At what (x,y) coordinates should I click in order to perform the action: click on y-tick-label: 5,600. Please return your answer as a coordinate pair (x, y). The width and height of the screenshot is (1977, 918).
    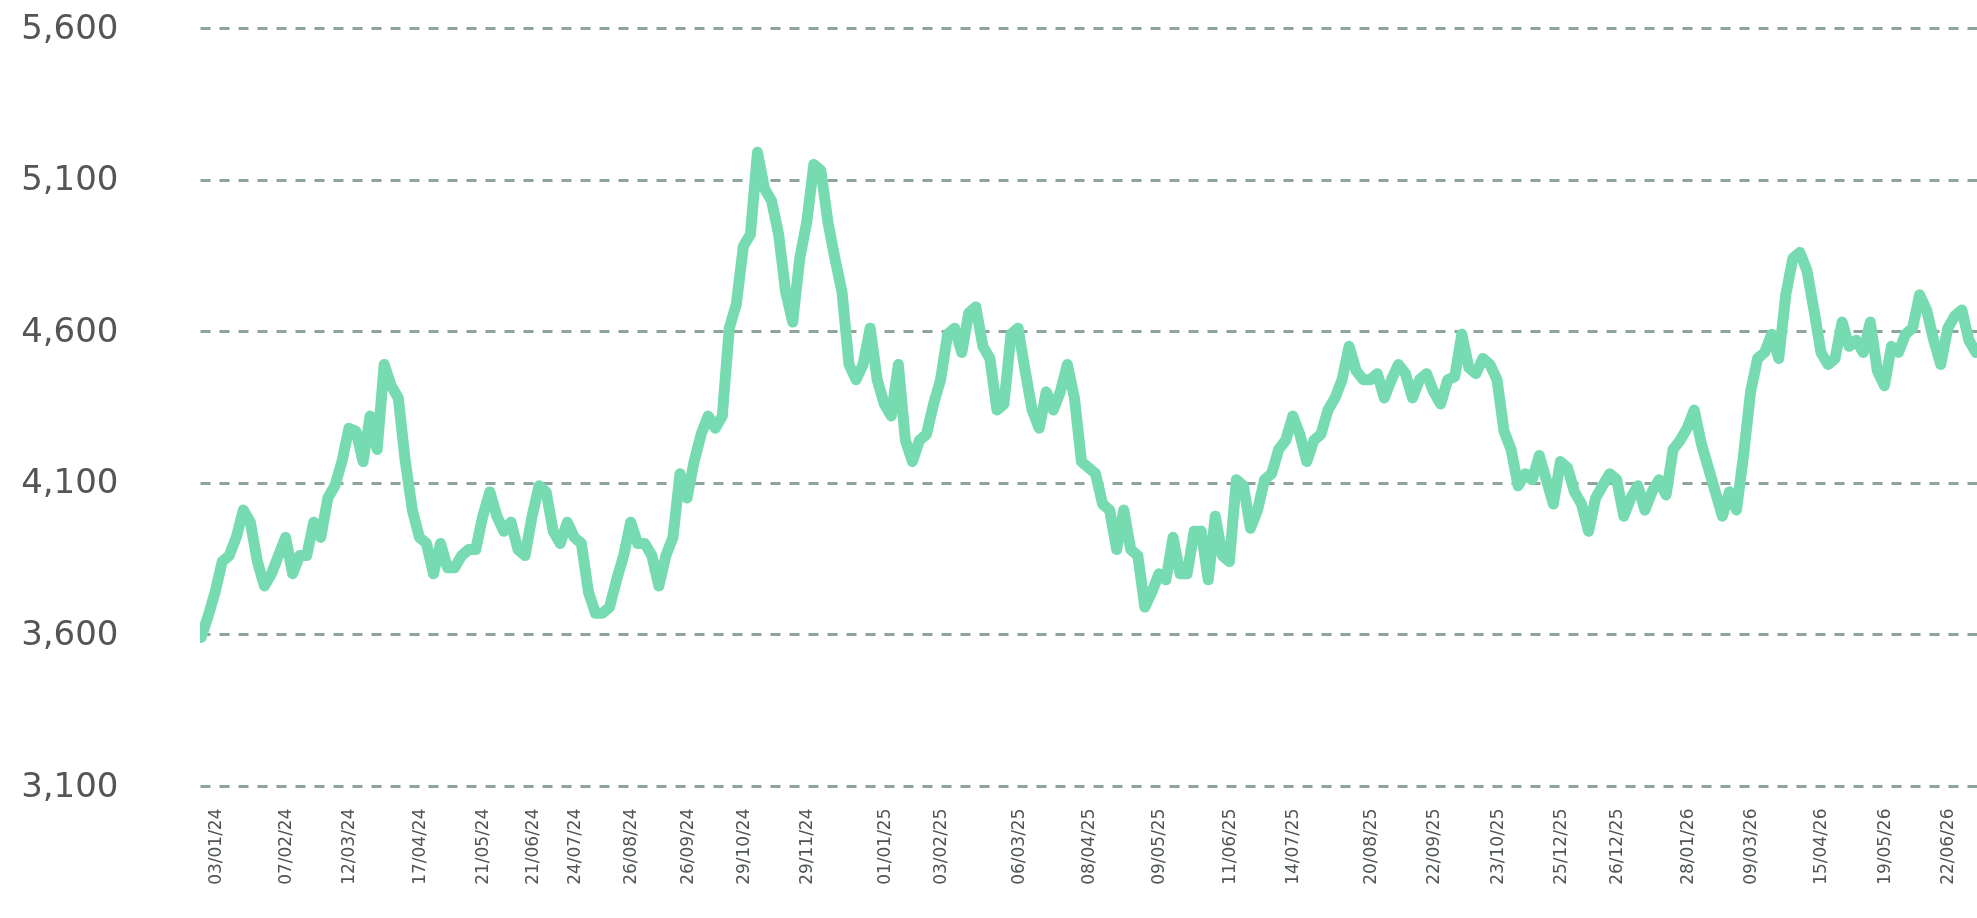
    Looking at the image, I should click on (70, 26).